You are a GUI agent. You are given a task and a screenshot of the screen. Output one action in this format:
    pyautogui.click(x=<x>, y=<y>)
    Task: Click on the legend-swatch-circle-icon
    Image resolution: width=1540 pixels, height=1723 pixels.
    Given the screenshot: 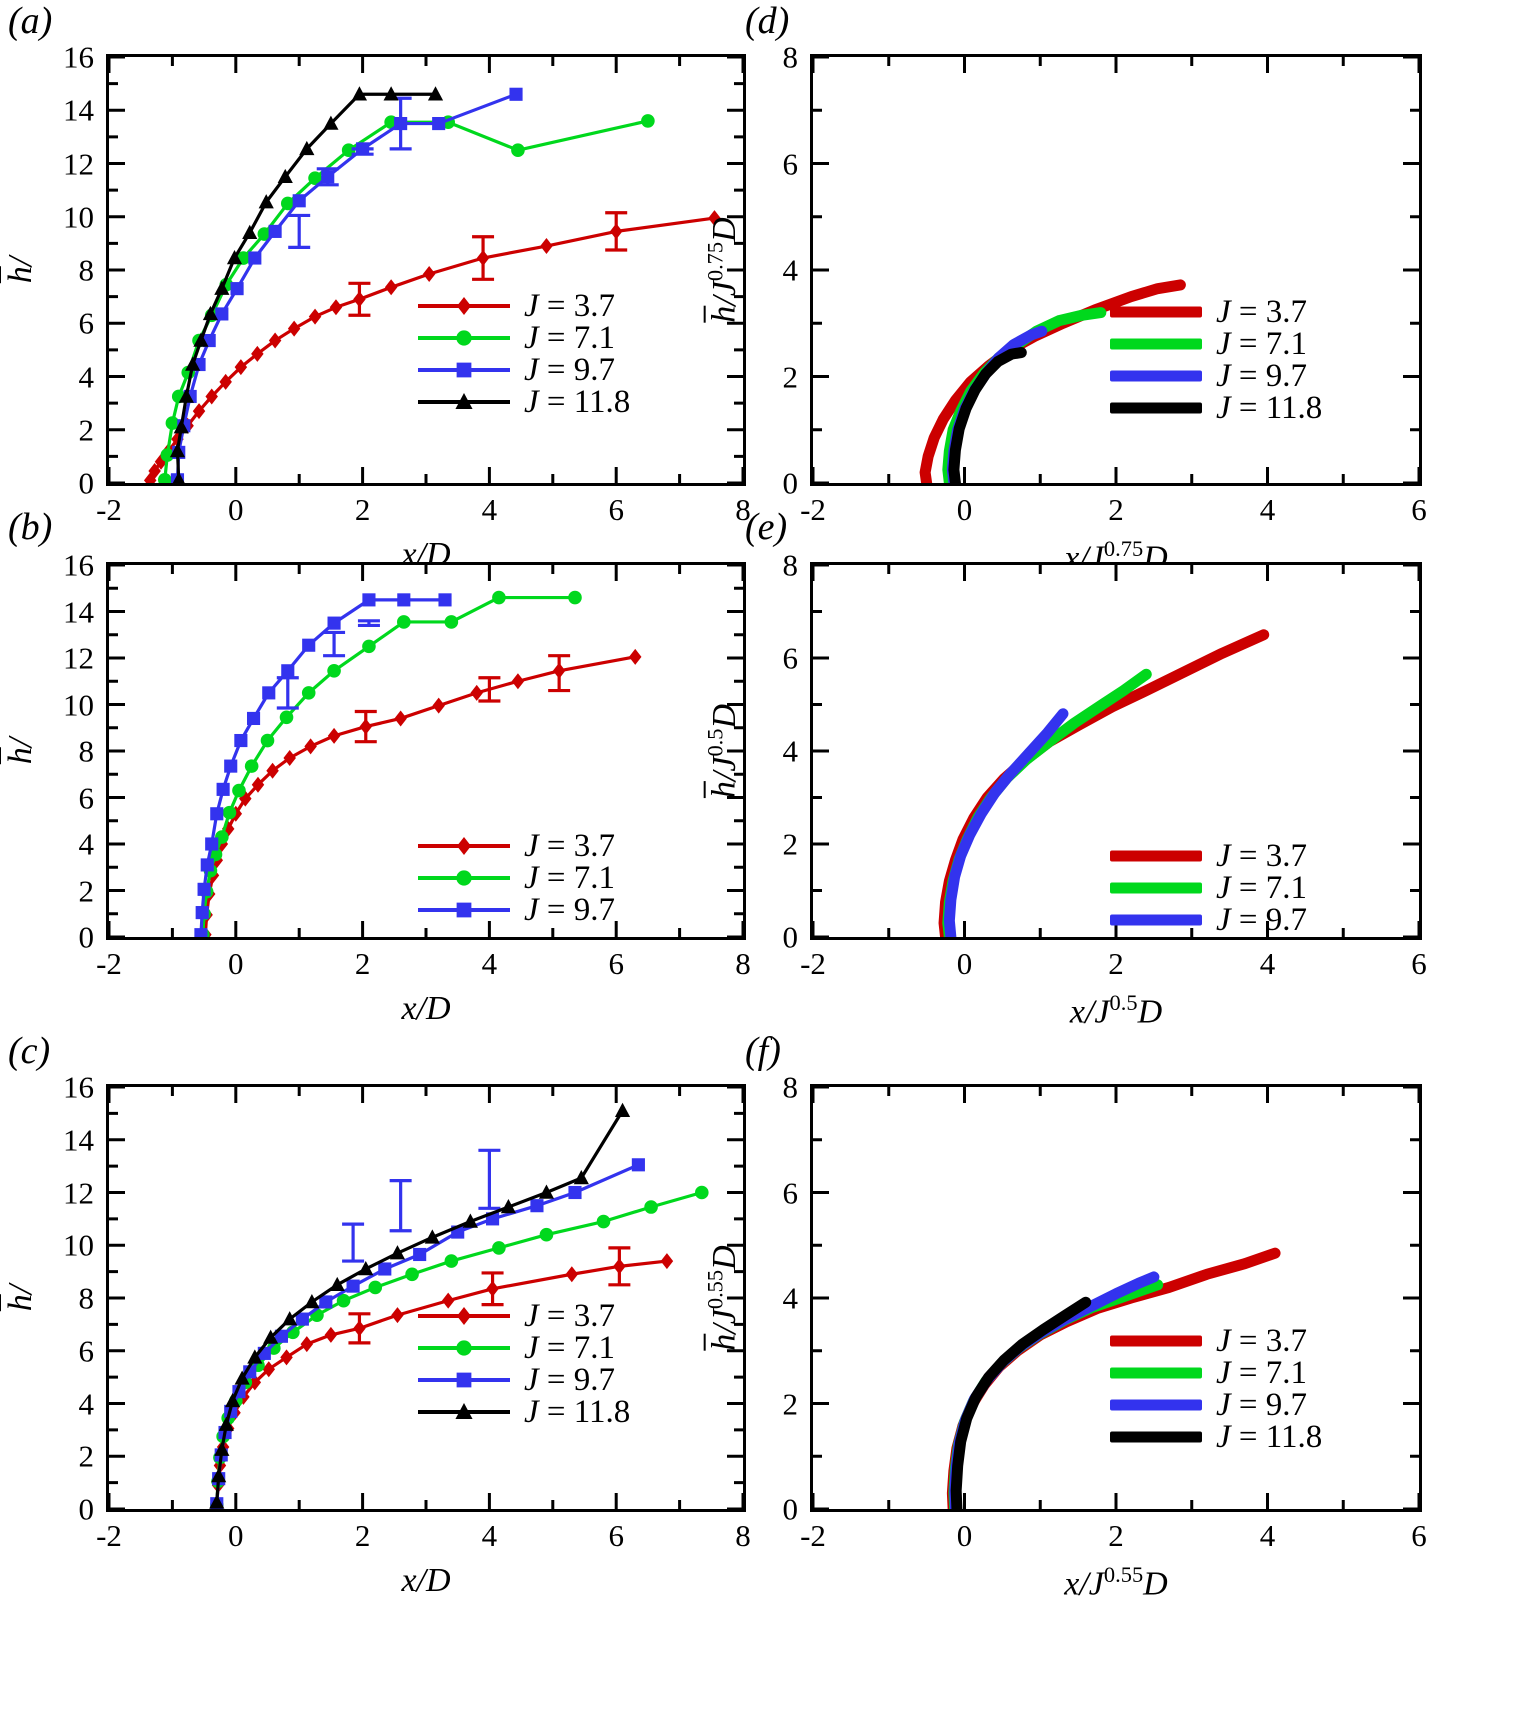 What is the action you would take?
    pyautogui.click(x=464, y=338)
    